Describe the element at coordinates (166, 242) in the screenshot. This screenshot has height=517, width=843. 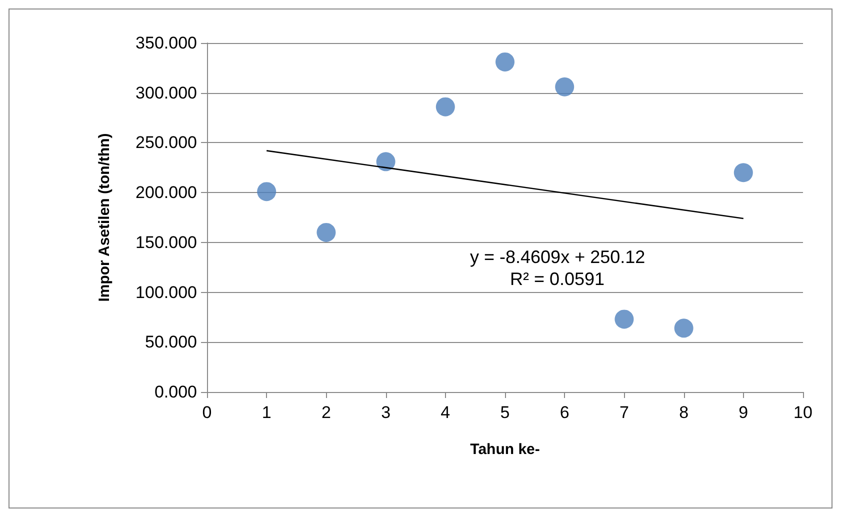
I see `y-tick-label: 150.000` at that location.